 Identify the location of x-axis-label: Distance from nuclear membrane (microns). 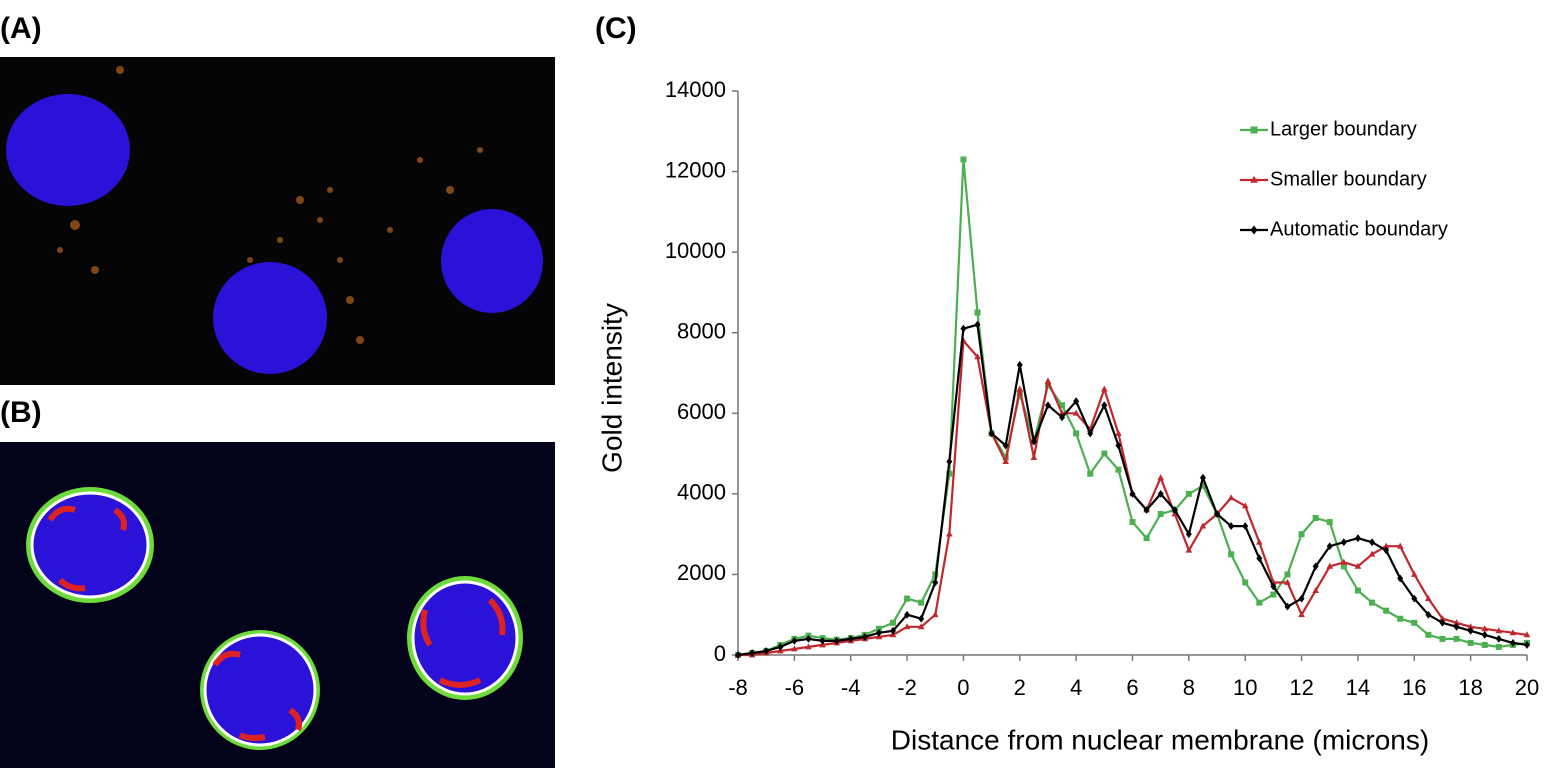
(1160, 739).